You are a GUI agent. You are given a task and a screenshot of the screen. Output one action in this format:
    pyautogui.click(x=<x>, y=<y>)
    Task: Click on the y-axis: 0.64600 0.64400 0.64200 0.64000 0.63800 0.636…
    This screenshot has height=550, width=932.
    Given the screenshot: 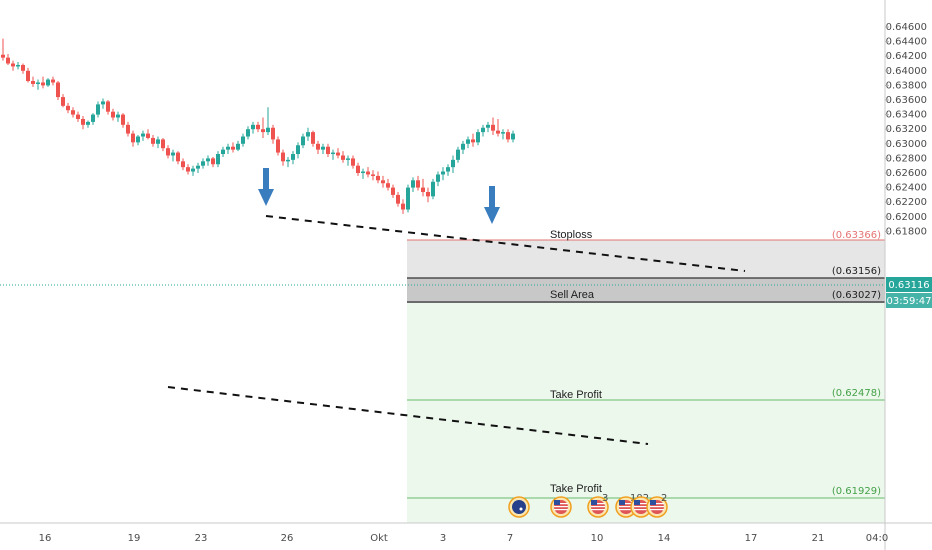 What is the action you would take?
    pyautogui.click(x=906, y=129)
    